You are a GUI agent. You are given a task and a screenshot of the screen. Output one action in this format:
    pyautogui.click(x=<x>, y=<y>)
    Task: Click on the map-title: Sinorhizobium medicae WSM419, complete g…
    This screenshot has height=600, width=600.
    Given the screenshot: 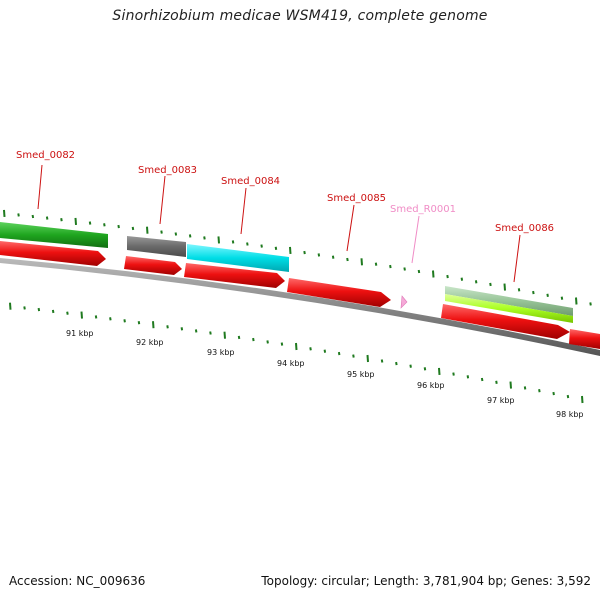 What is the action you would take?
    pyautogui.click(x=300, y=16)
    